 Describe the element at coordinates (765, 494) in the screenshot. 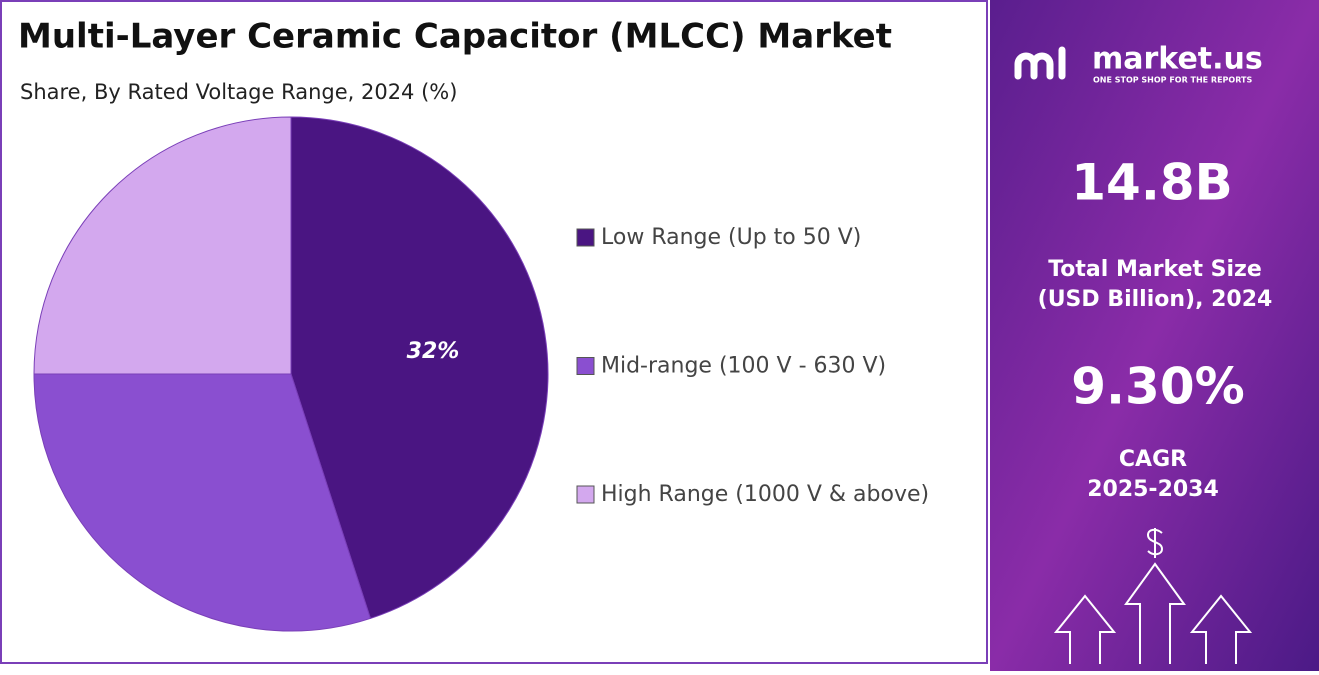

I see `legend-label: High Range (1000 V & above)` at that location.